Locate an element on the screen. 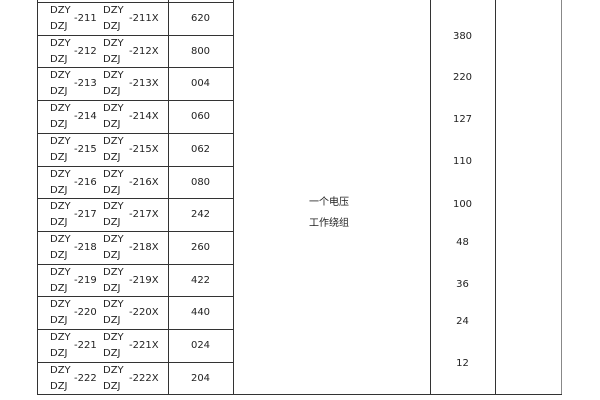  voltage-value: 12 is located at coordinates (462, 363).